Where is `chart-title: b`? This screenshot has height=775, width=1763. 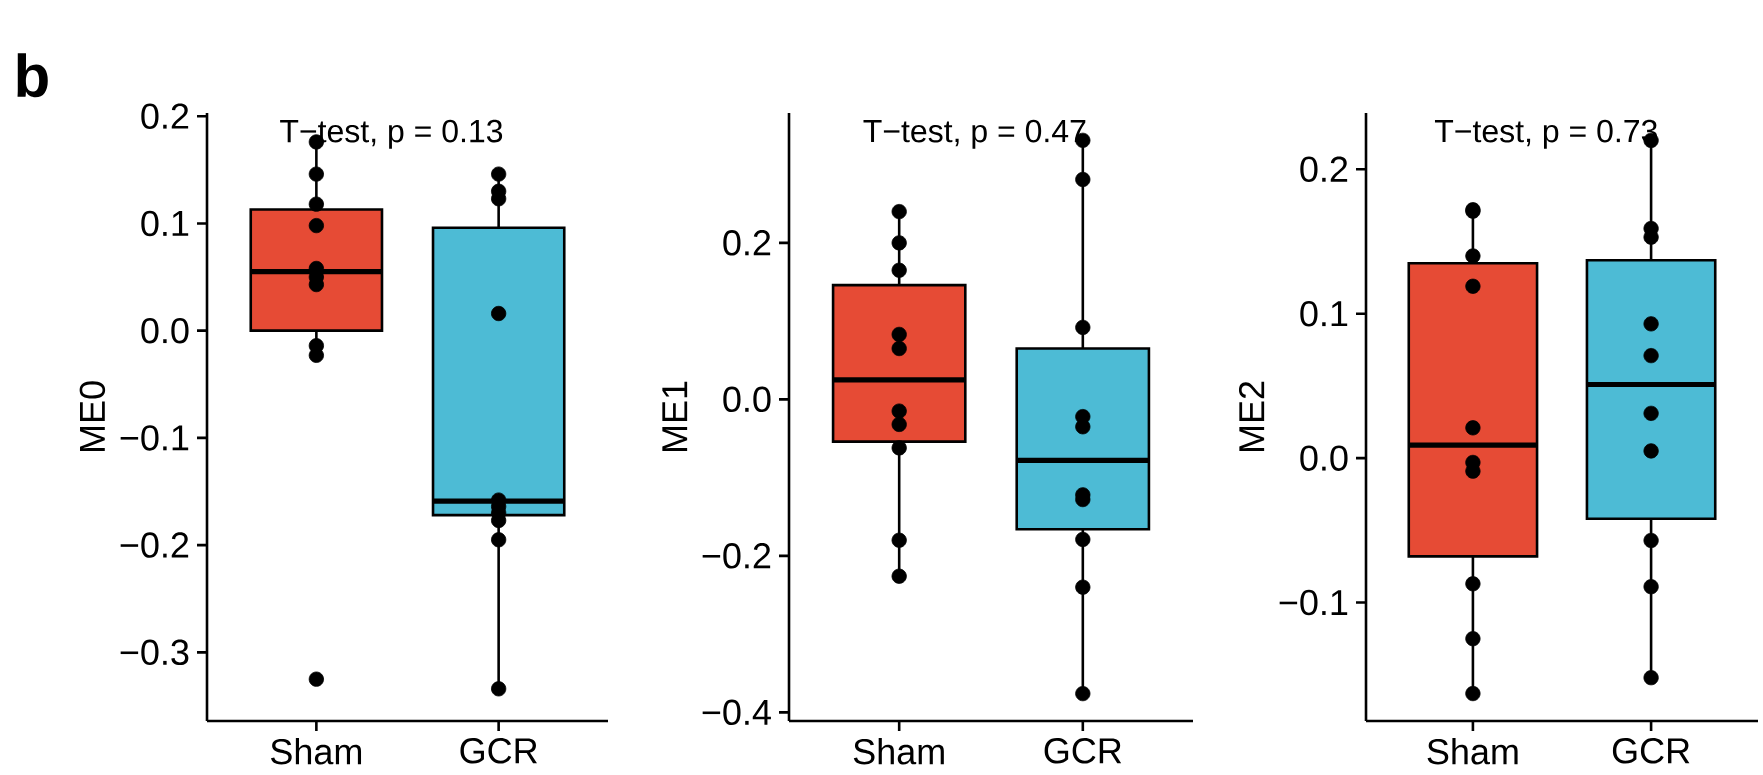
chart-title: b is located at coordinates (32, 75).